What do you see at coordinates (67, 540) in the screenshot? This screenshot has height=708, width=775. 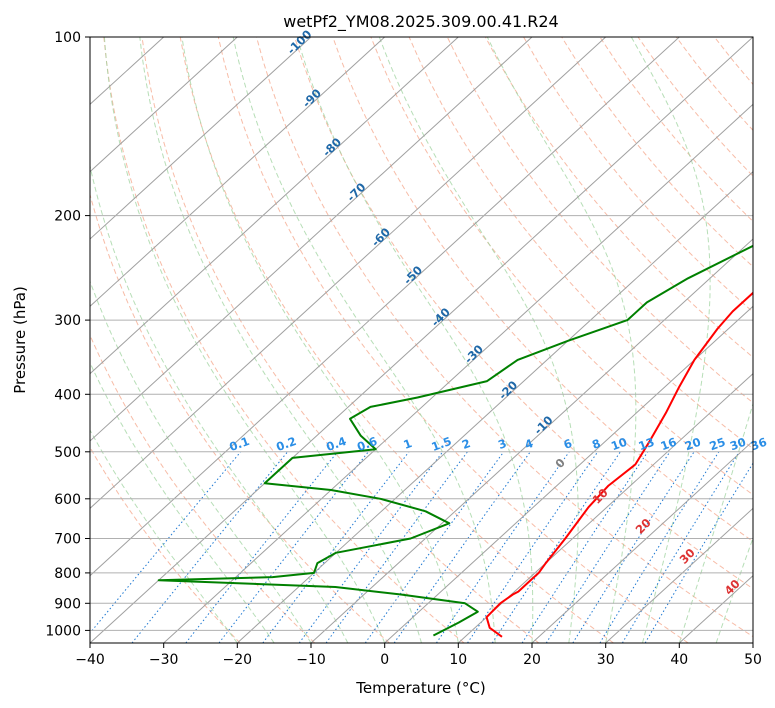 I see `y-tick-label: 700` at bounding box center [67, 540].